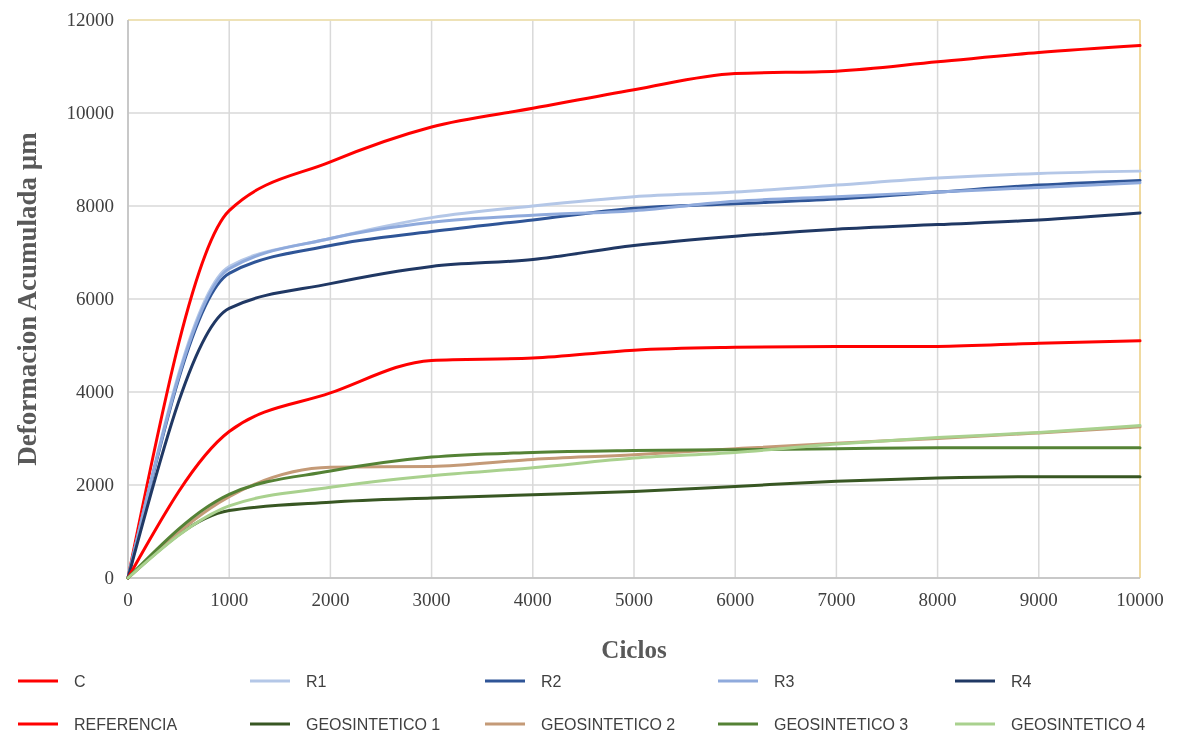  What do you see at coordinates (841, 724) in the screenshot?
I see `legend-label: GEOSINTETICO 3` at bounding box center [841, 724].